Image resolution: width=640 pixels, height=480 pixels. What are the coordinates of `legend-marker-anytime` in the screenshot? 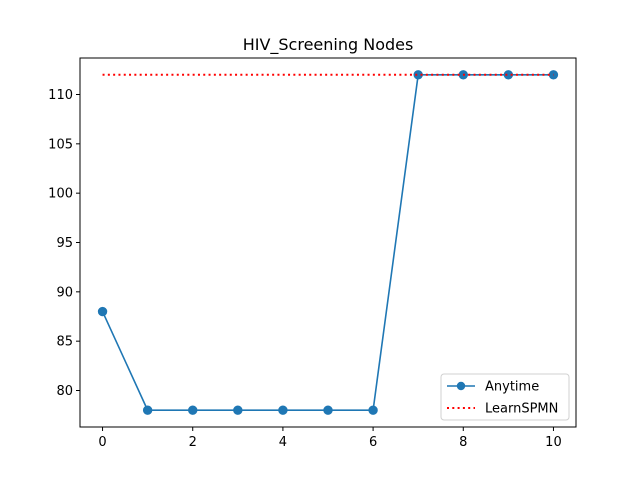 It's located at (461, 386).